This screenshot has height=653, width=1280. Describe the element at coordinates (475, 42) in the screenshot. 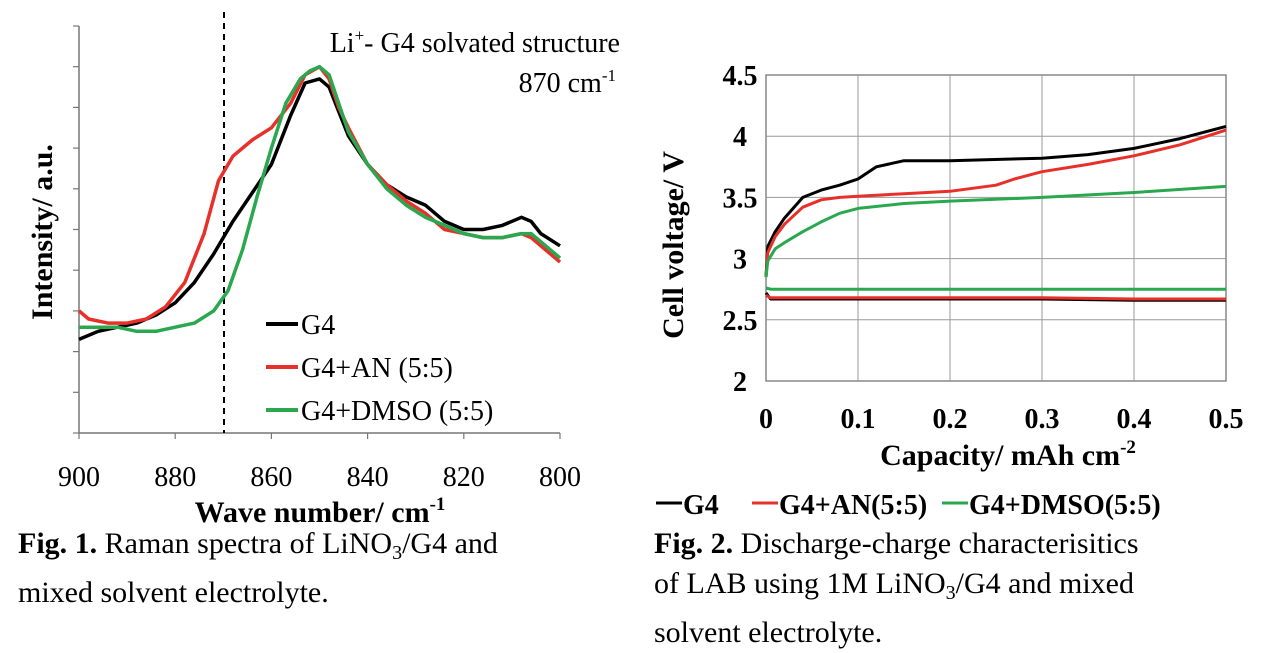

I see `annotation-line1: Li+- G4 solvated structure` at that location.